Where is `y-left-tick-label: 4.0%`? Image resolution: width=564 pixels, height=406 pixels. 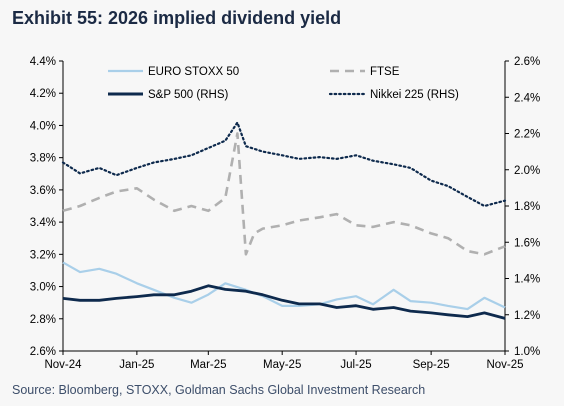 y-left-tick-label: 4.0% is located at coordinates (43, 126).